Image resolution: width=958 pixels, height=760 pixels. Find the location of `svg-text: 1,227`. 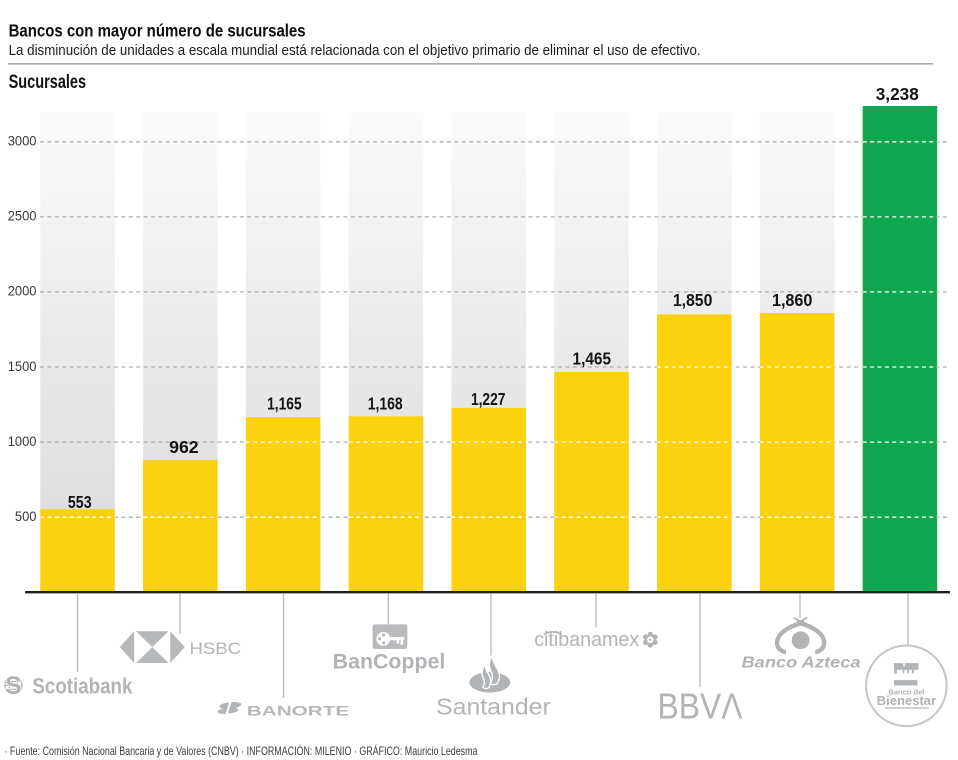

svg-text: 1,227 is located at coordinates (488, 399).